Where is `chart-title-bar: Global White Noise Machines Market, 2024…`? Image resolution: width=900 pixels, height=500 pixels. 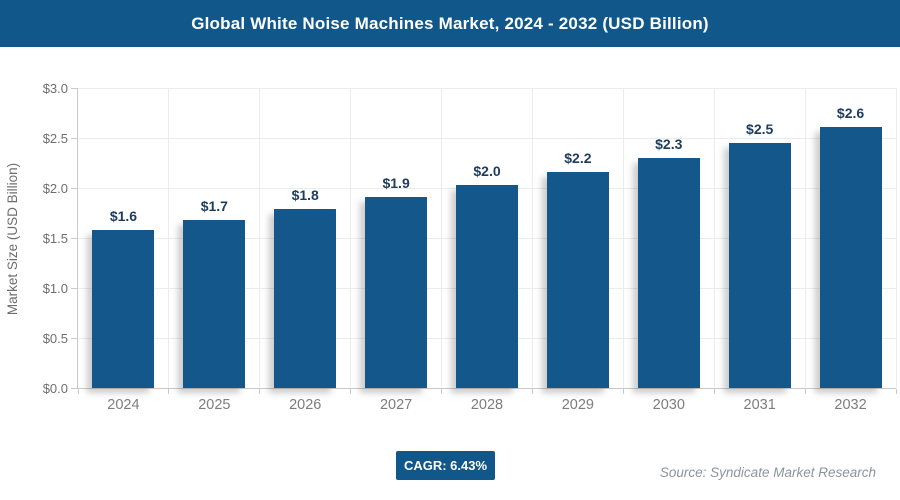 chart-title-bar: Global White Noise Machines Market, 2024… is located at coordinates (450, 23).